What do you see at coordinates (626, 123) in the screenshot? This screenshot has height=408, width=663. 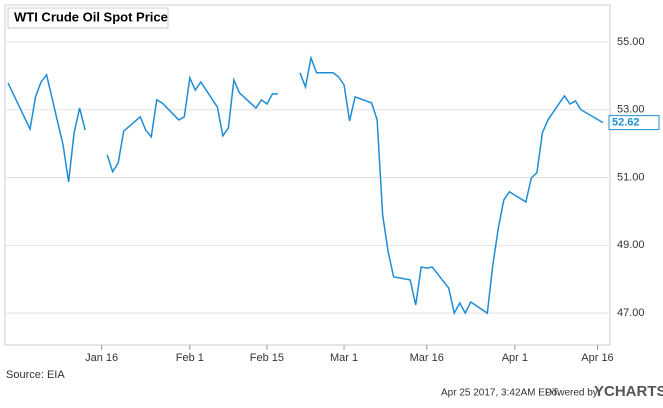 I see `value-label: 52.62` at bounding box center [626, 123].